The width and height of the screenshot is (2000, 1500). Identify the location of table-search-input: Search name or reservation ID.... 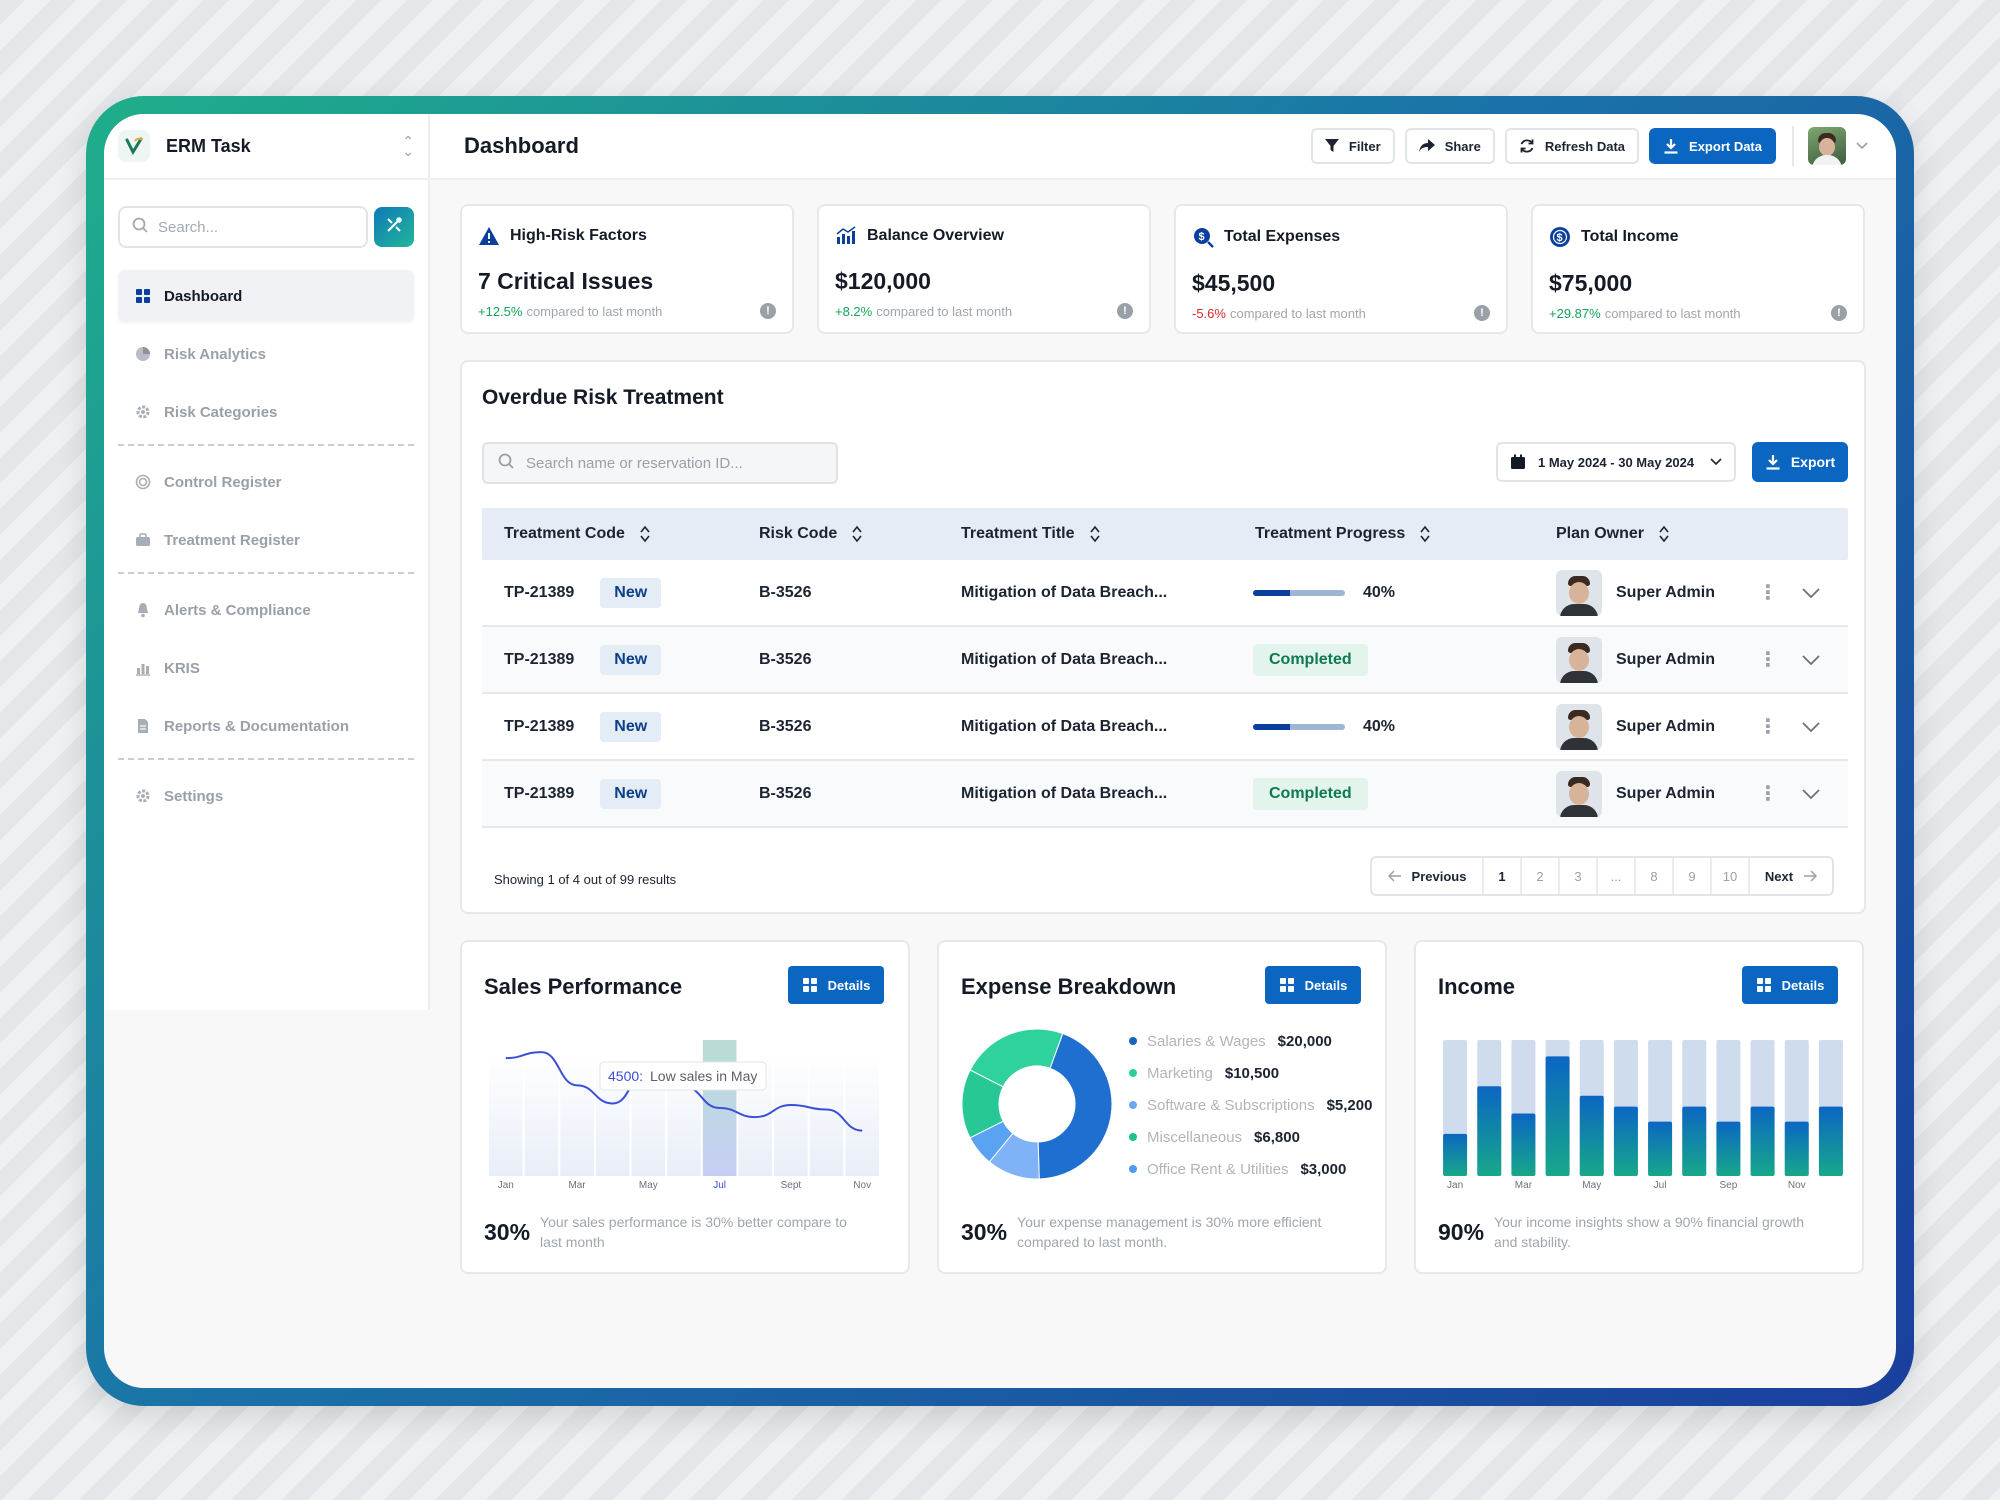
(660, 463).